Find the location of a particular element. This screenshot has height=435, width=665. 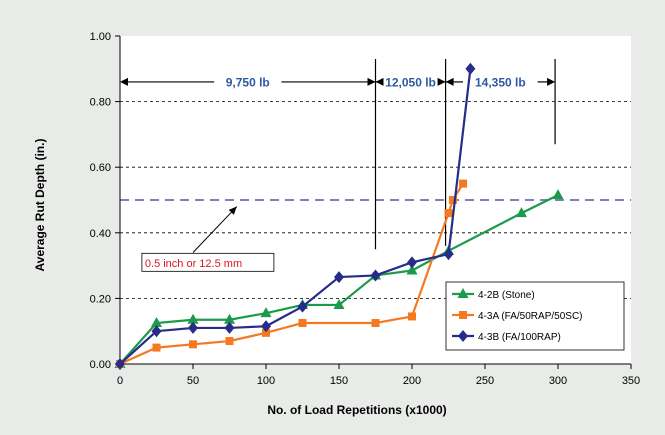

annotation-text: 0.5 inch or 12.5 mm is located at coordinates (193, 264).